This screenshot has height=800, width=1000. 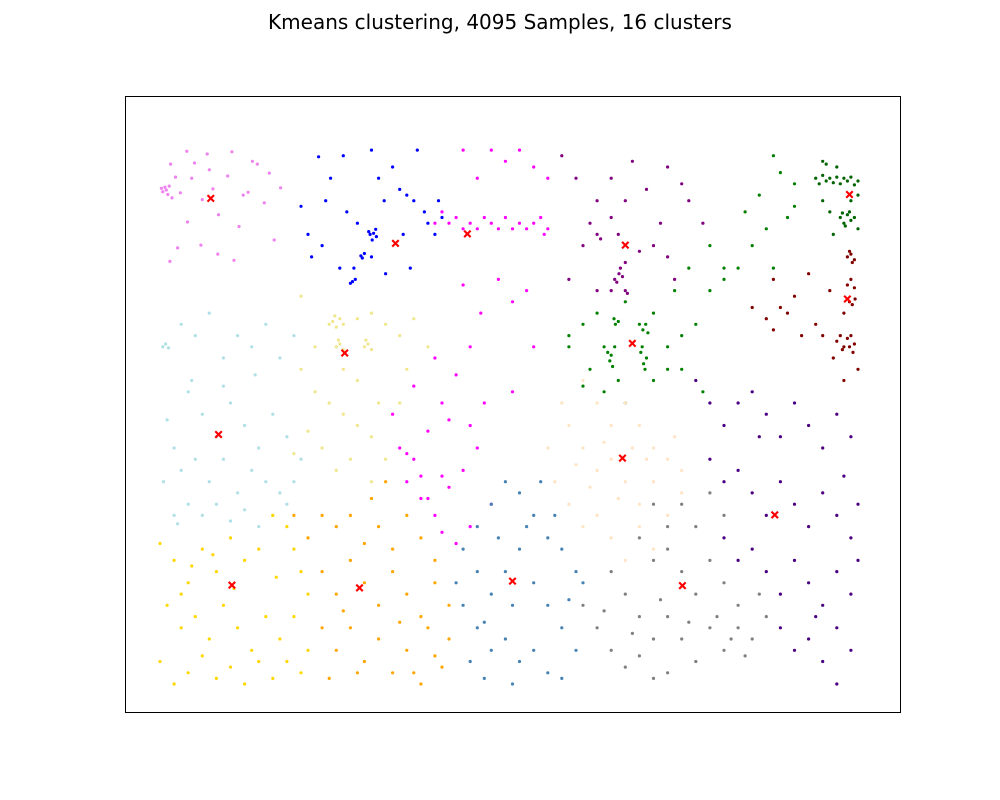 I want to click on centroid-blue, so click(x=395, y=243).